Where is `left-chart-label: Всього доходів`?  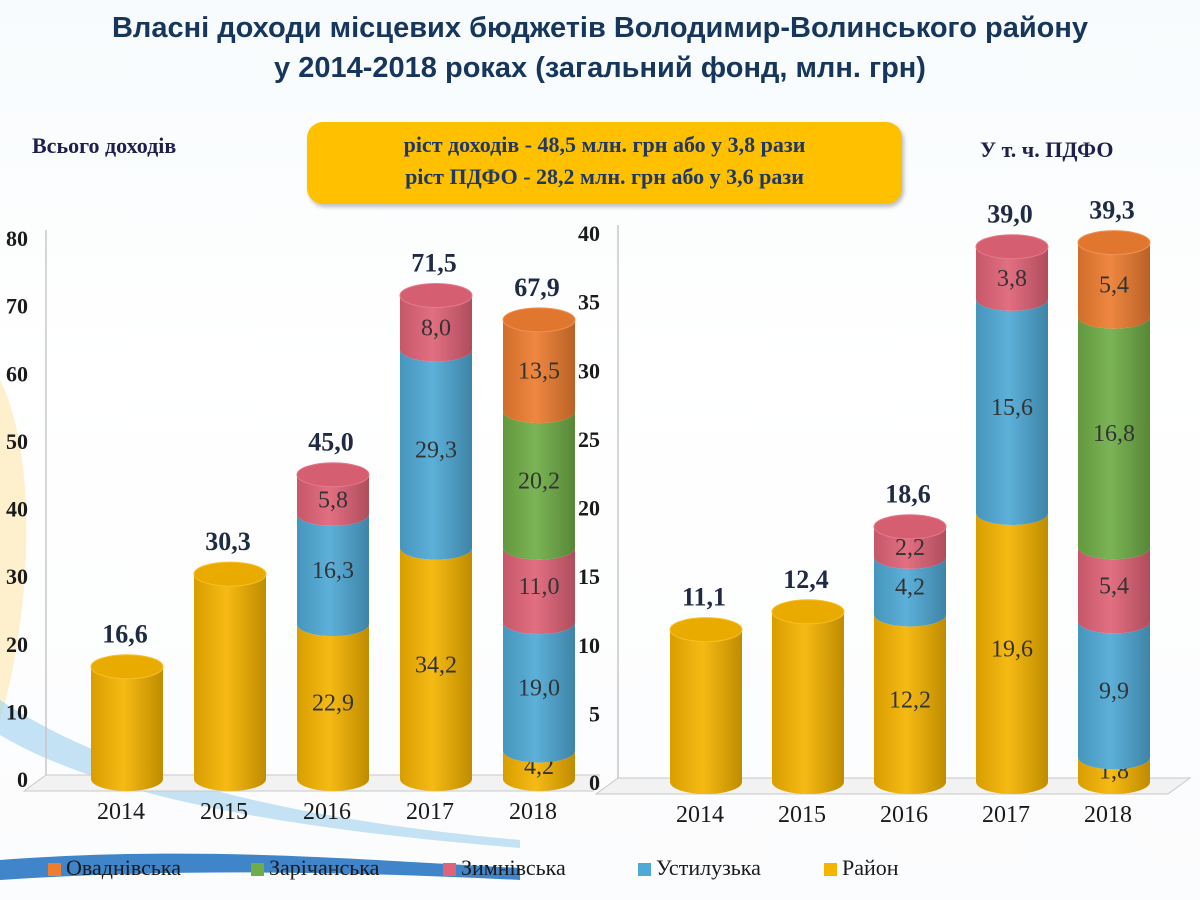
left-chart-label: Всього доходів is located at coordinates (104, 145).